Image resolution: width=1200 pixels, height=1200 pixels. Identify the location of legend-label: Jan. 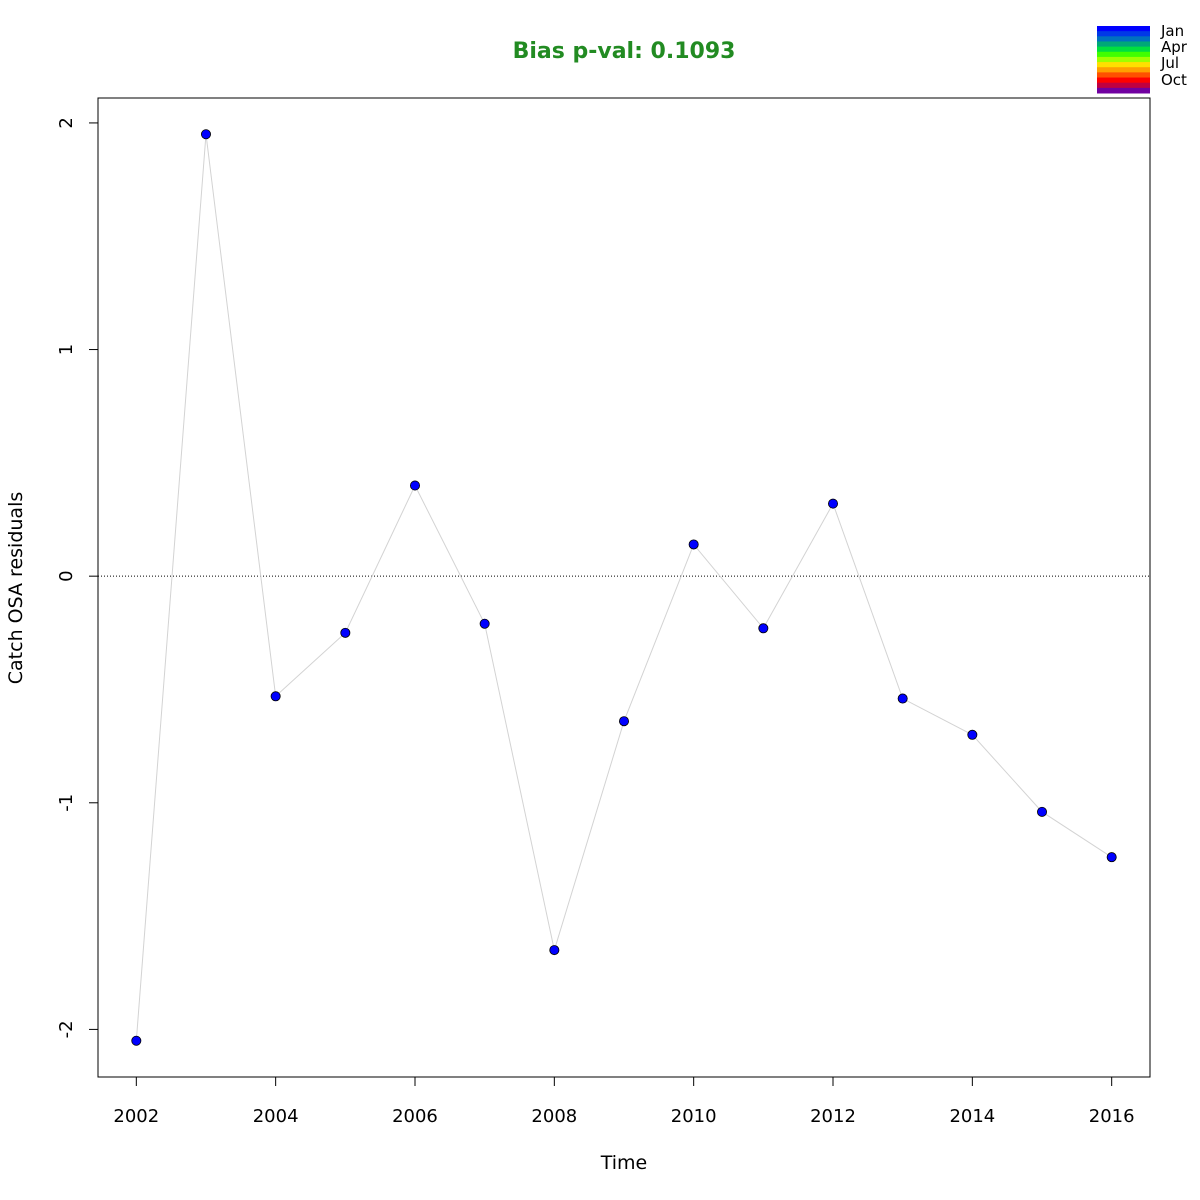
(1172, 31).